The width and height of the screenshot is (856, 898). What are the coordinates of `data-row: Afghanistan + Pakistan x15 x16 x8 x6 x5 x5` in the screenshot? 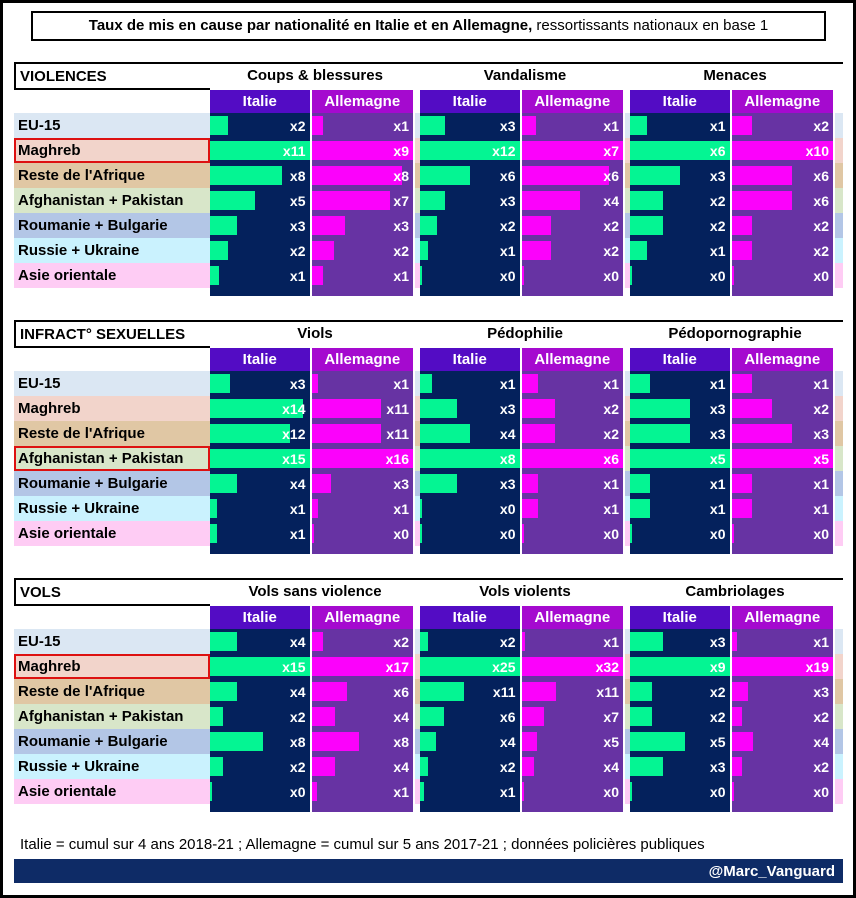 It's located at (428, 458).